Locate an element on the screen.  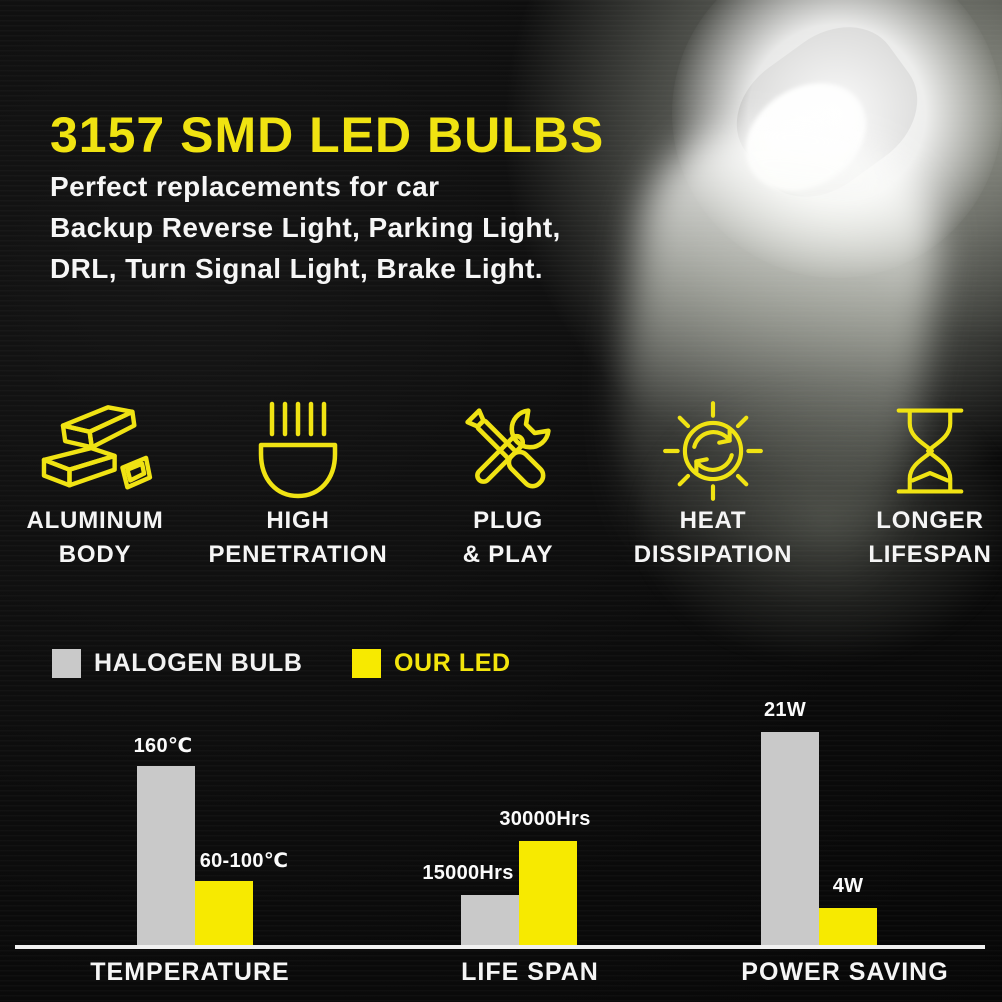
sun-refresh-icon is located at coordinates (713, 451).